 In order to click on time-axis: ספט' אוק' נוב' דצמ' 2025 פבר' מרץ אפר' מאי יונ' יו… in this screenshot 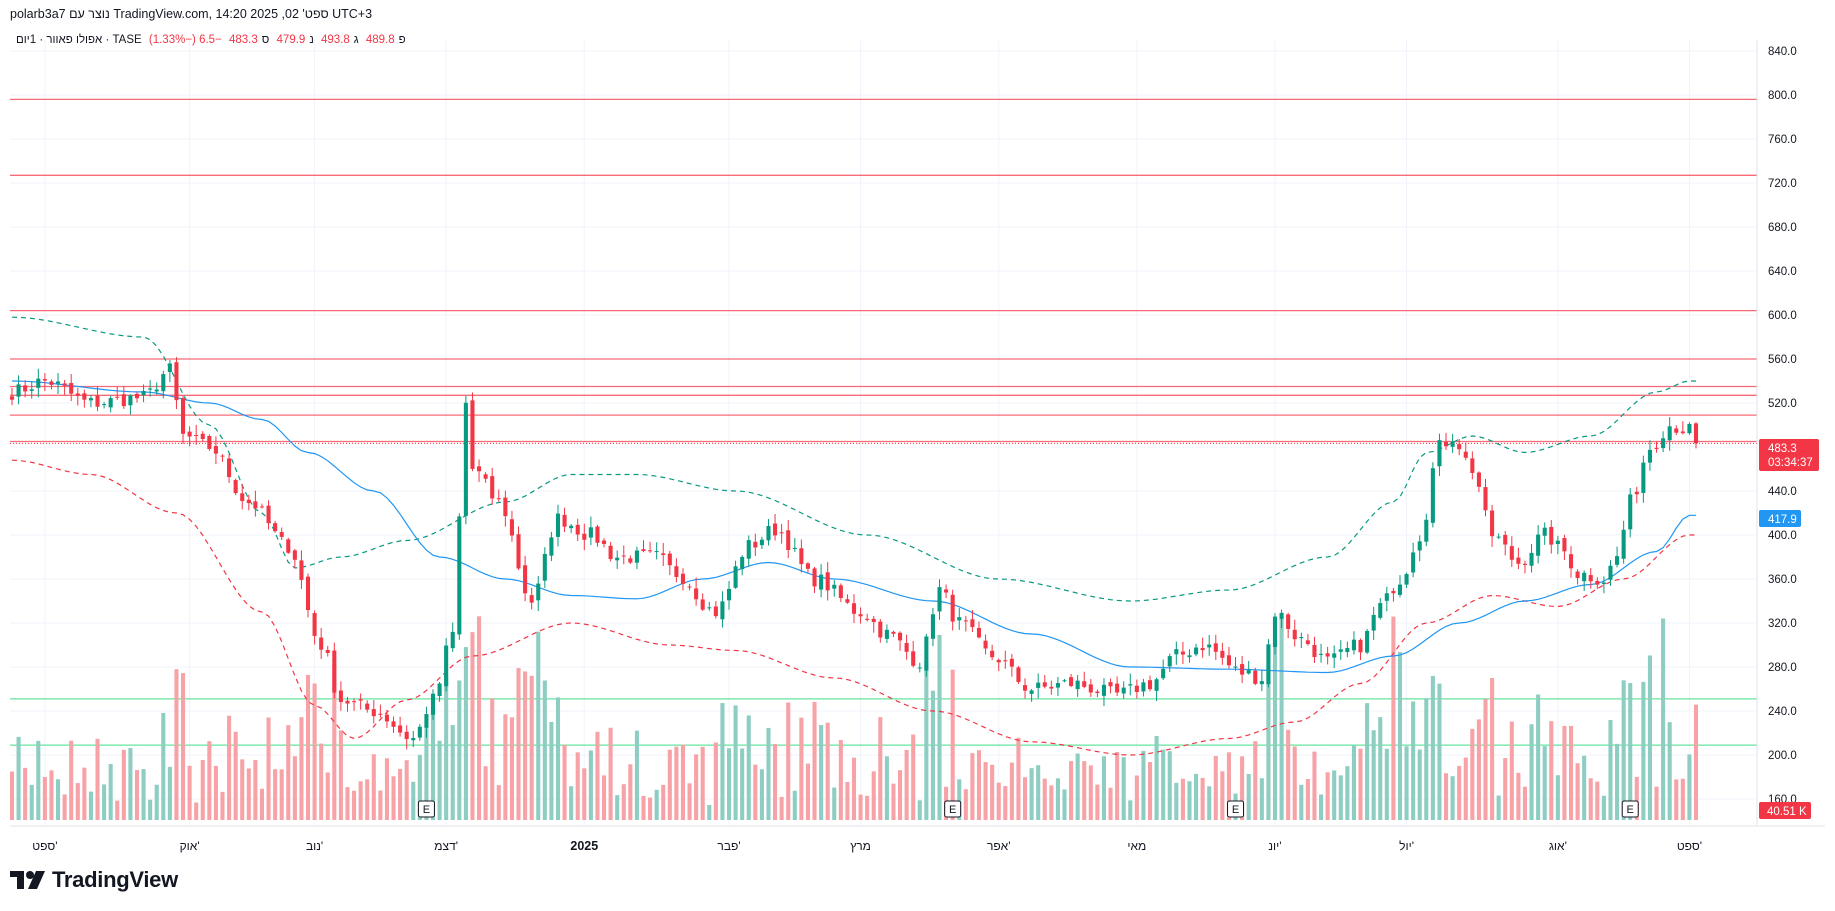, I will do `click(867, 846)`.